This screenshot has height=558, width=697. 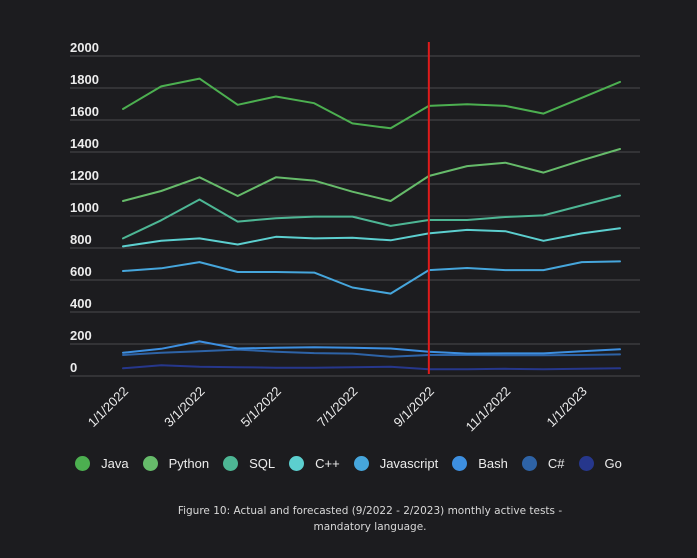 I want to click on legend-label: C#, so click(x=556, y=463).